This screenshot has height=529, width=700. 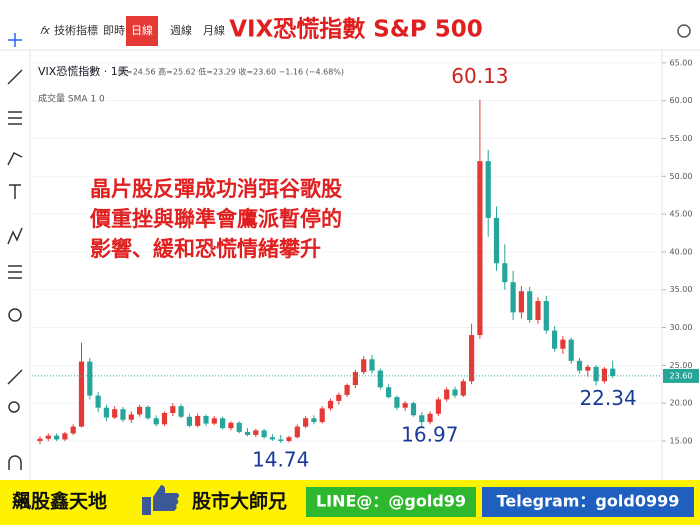 What do you see at coordinates (15, 40) in the screenshot?
I see `crosshair-tool` at bounding box center [15, 40].